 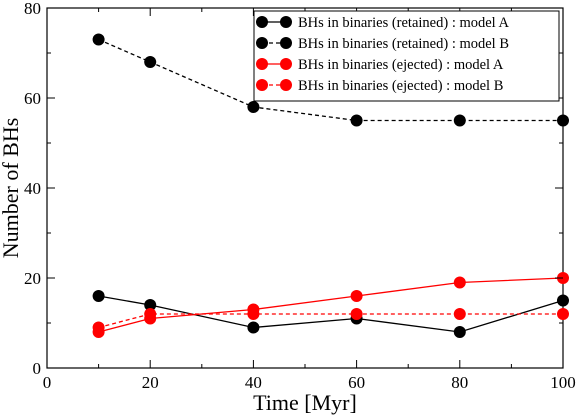 I want to click on legend-entry: BHs in binaries (retained) : model A, so click(x=383, y=23).